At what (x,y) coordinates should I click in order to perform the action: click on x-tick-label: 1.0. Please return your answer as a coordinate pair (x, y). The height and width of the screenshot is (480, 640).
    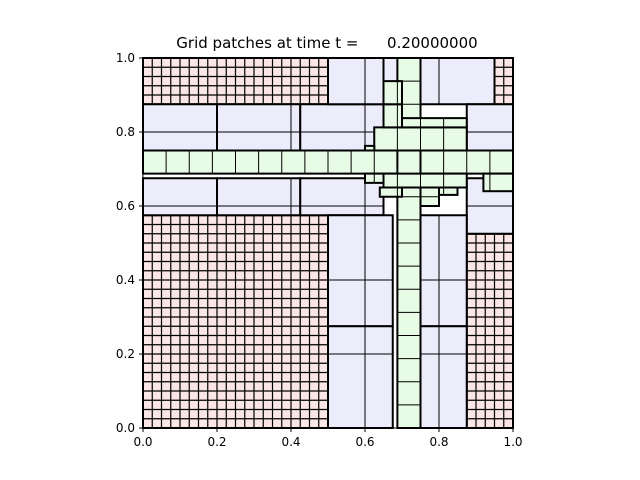
    Looking at the image, I should click on (512, 442).